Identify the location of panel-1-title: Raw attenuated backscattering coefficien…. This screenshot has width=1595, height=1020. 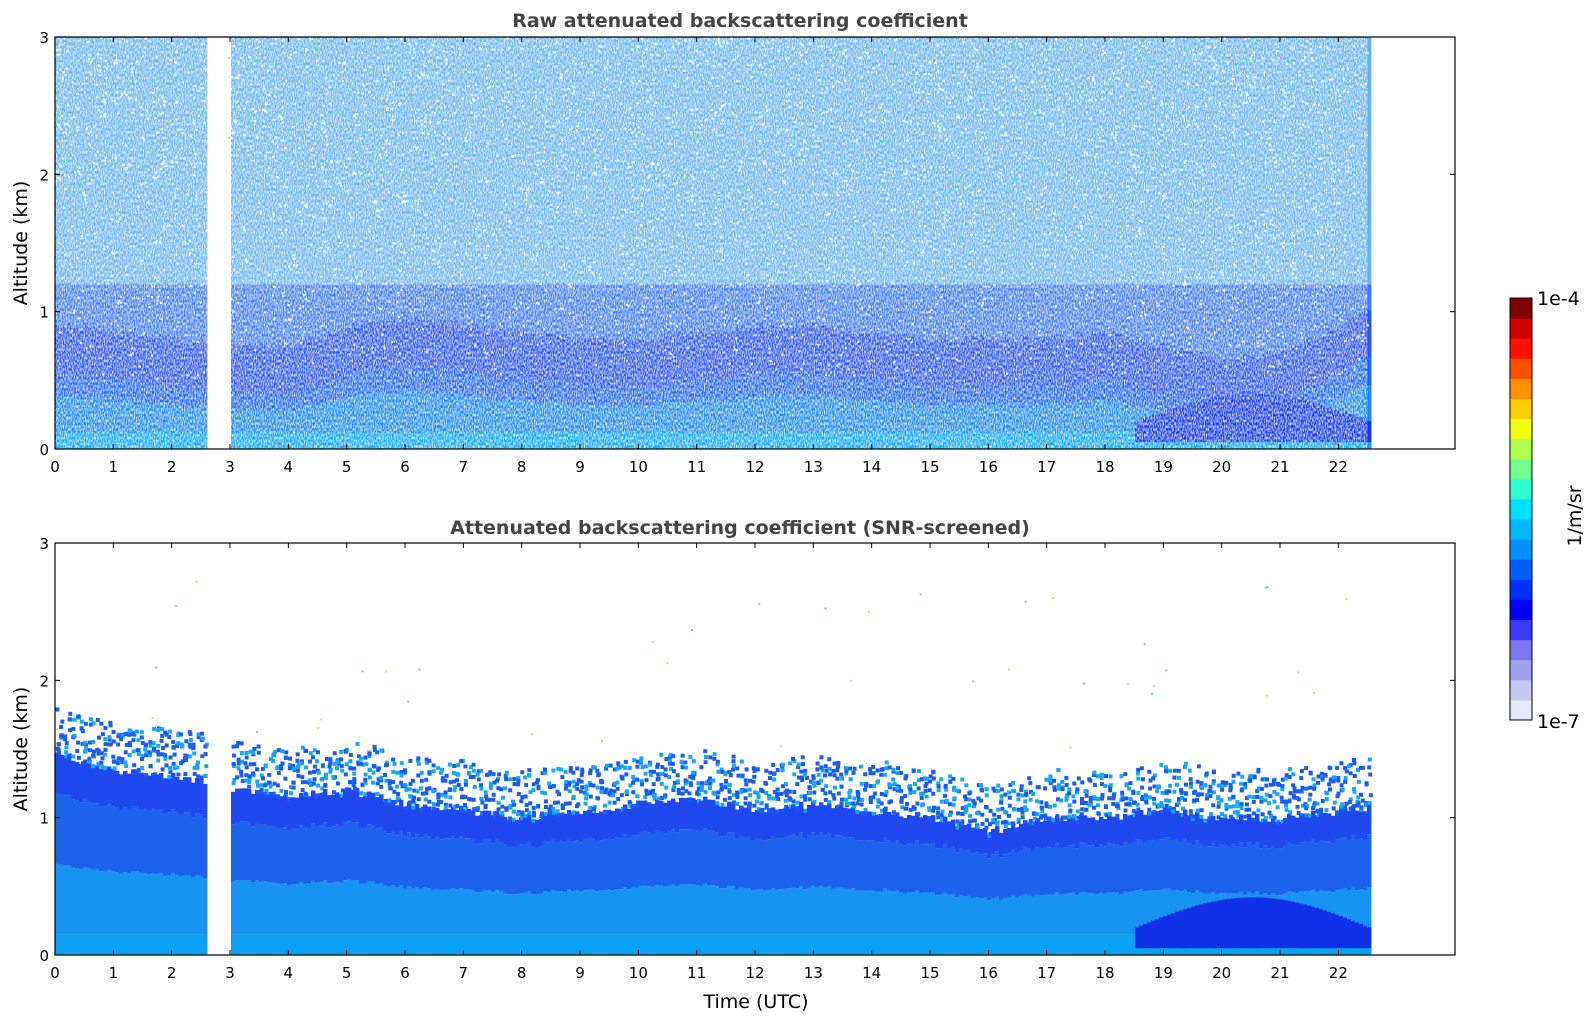
(740, 21).